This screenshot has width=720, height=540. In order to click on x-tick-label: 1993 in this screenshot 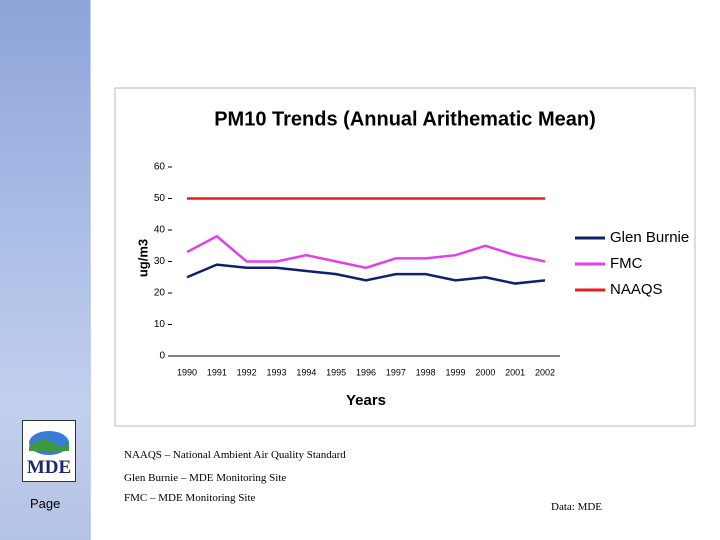, I will do `click(276, 372)`.